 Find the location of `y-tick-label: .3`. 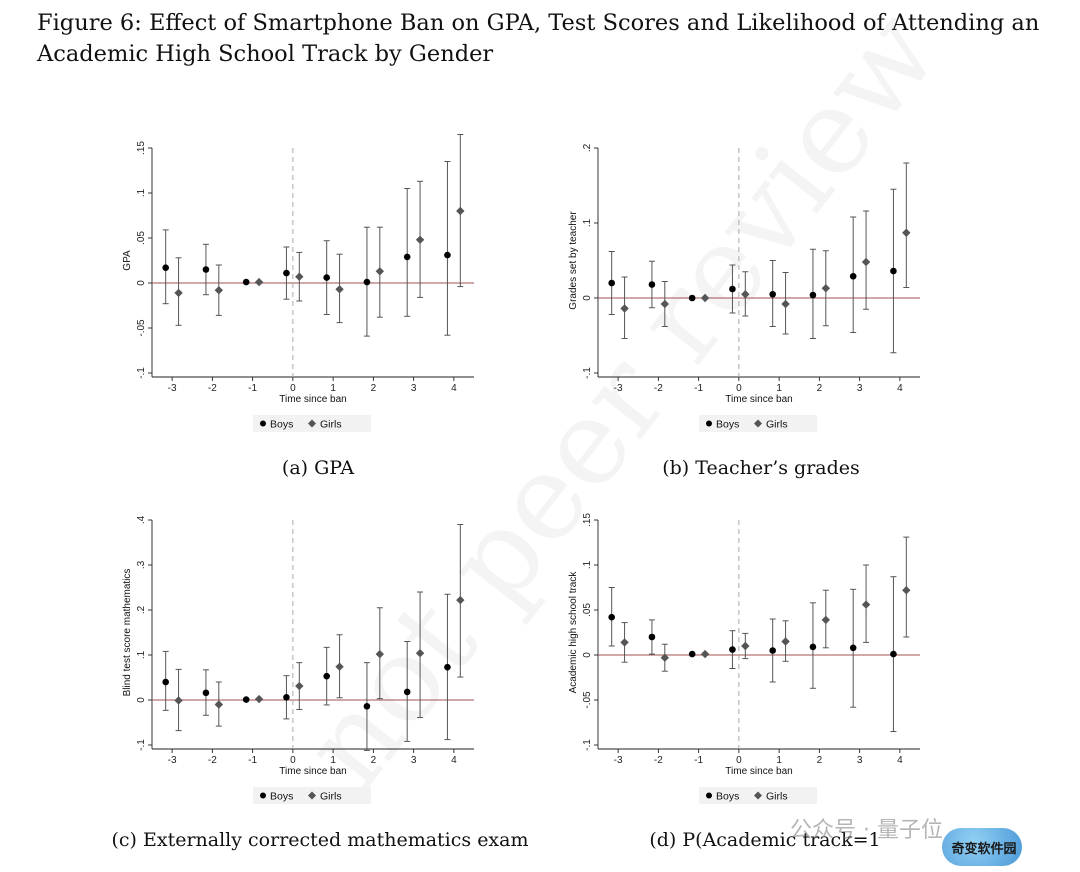

y-tick-label: .3 is located at coordinates (141, 564).